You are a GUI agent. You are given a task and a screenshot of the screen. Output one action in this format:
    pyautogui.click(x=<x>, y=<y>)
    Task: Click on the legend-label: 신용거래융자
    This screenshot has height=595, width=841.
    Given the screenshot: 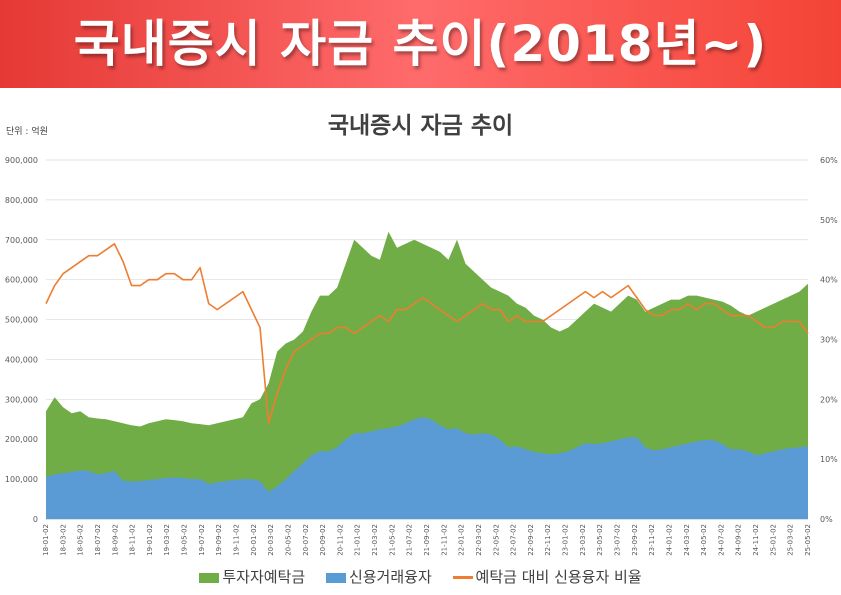 What is the action you would take?
    pyautogui.click(x=390, y=577)
    